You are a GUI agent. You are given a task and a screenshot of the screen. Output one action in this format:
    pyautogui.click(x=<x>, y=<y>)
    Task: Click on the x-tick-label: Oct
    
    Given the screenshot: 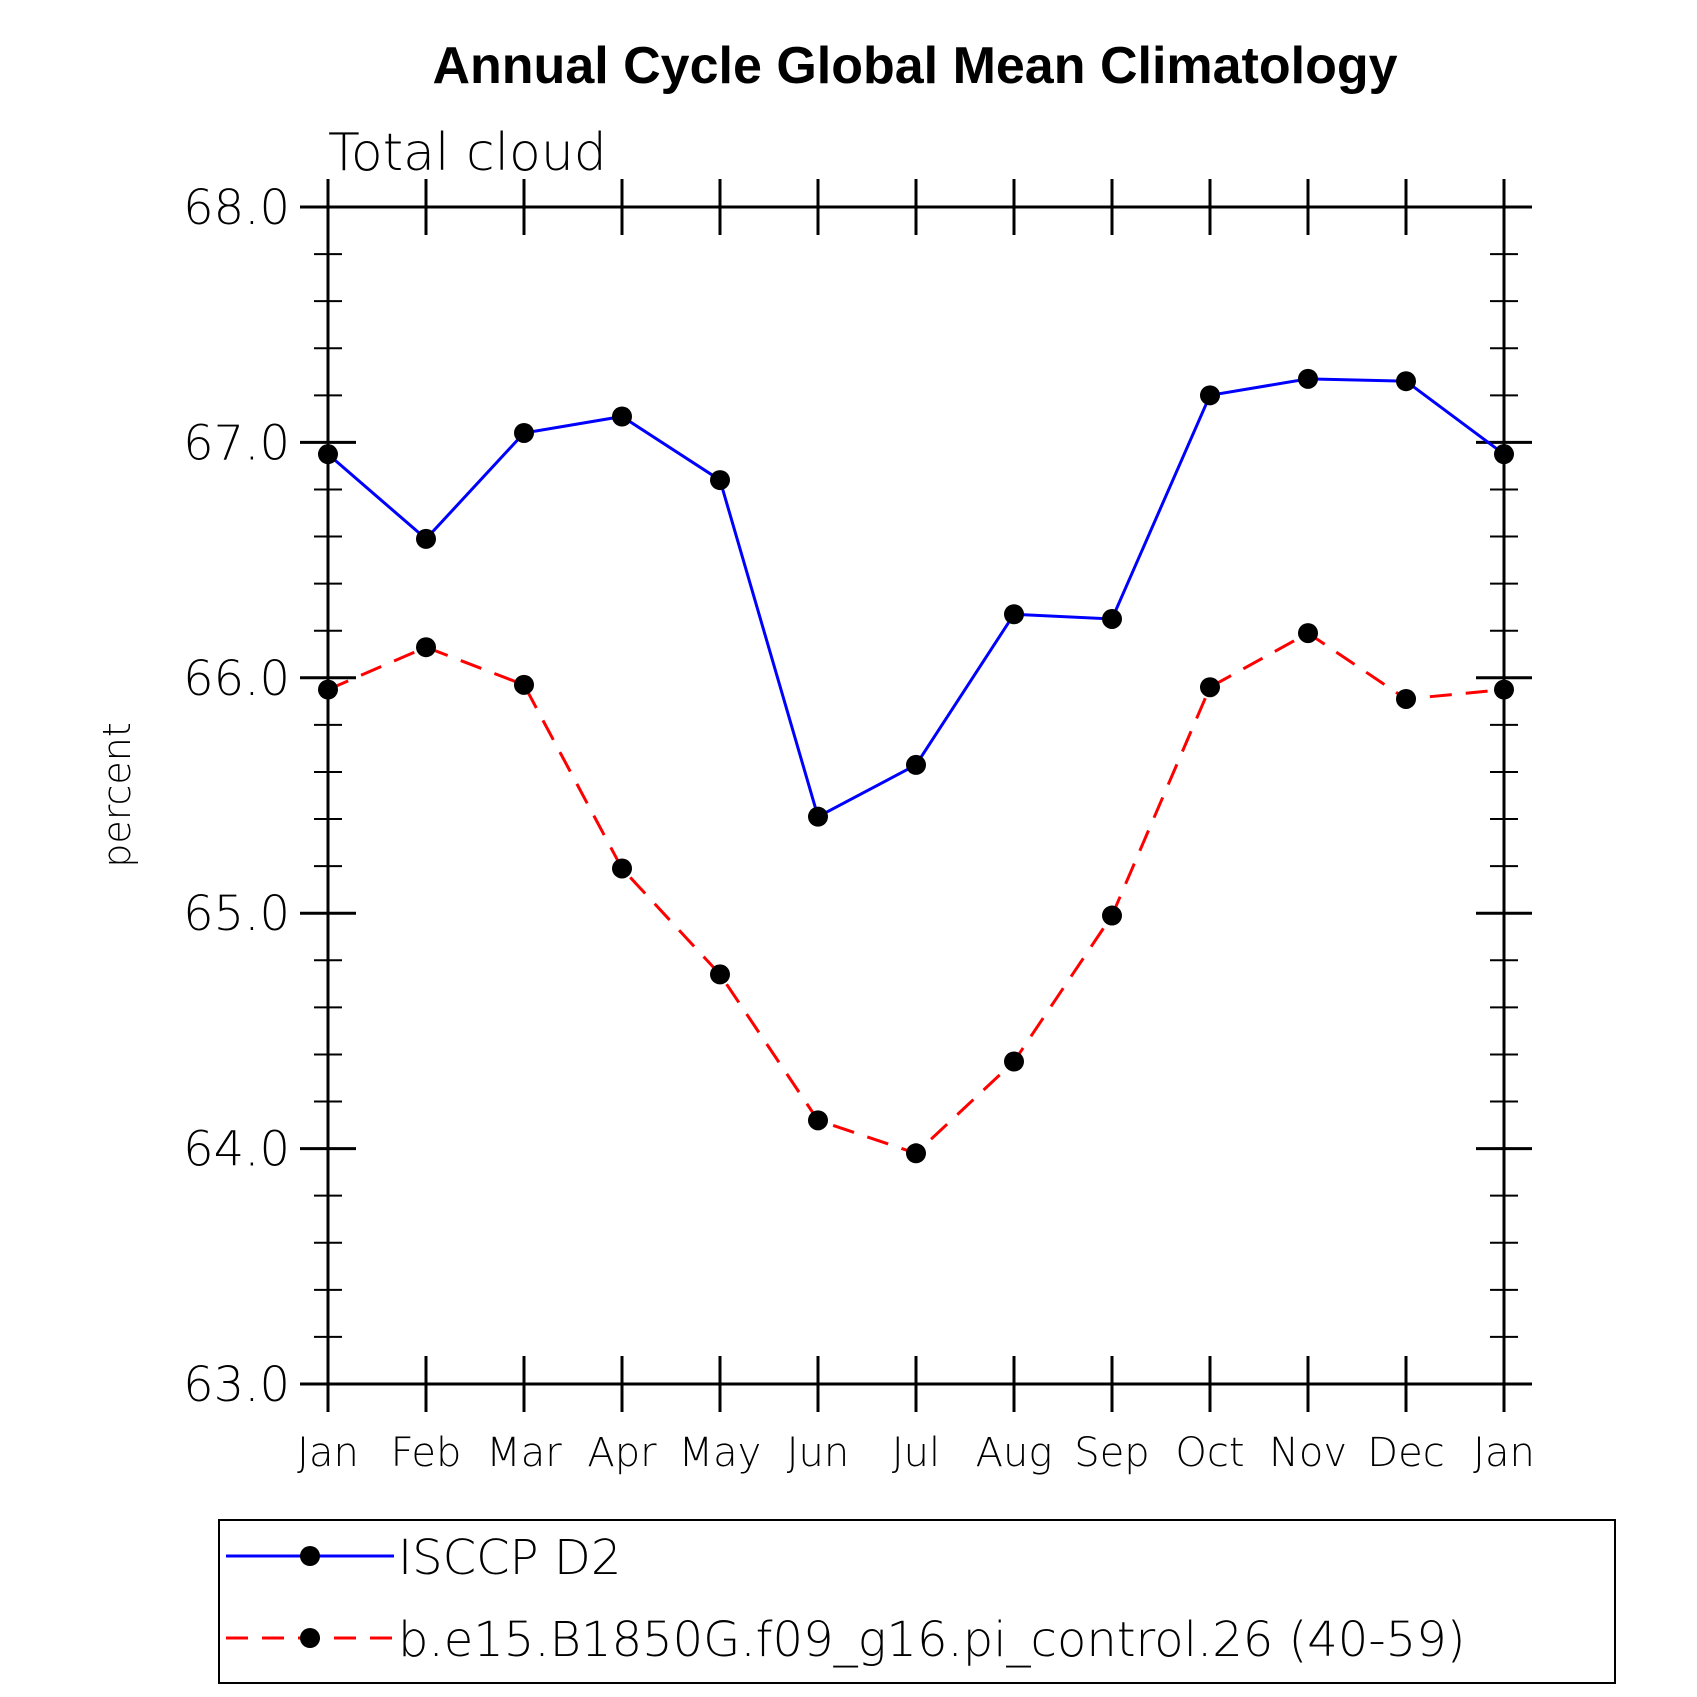 What is the action you would take?
    pyautogui.click(x=1209, y=1453)
    